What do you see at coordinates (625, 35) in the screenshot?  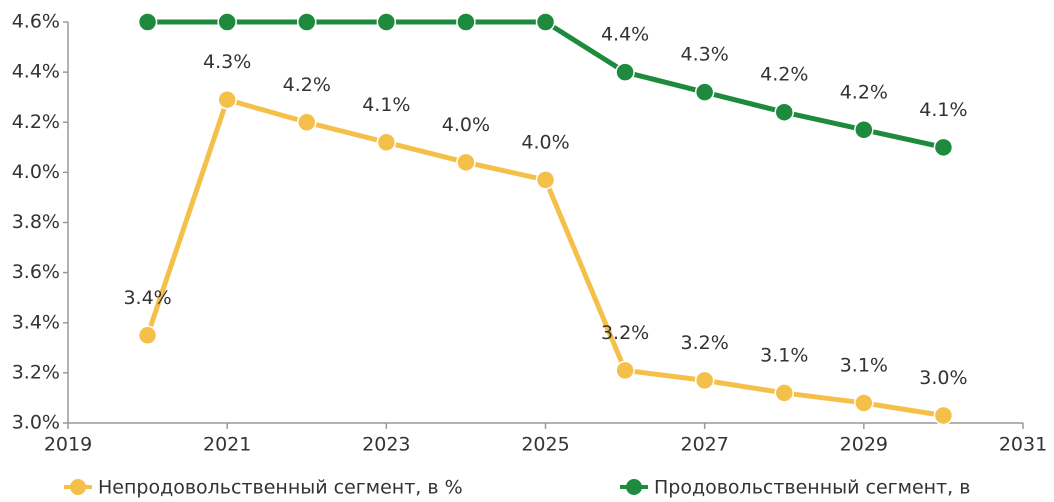 I see `data-label: 4.4%` at bounding box center [625, 35].